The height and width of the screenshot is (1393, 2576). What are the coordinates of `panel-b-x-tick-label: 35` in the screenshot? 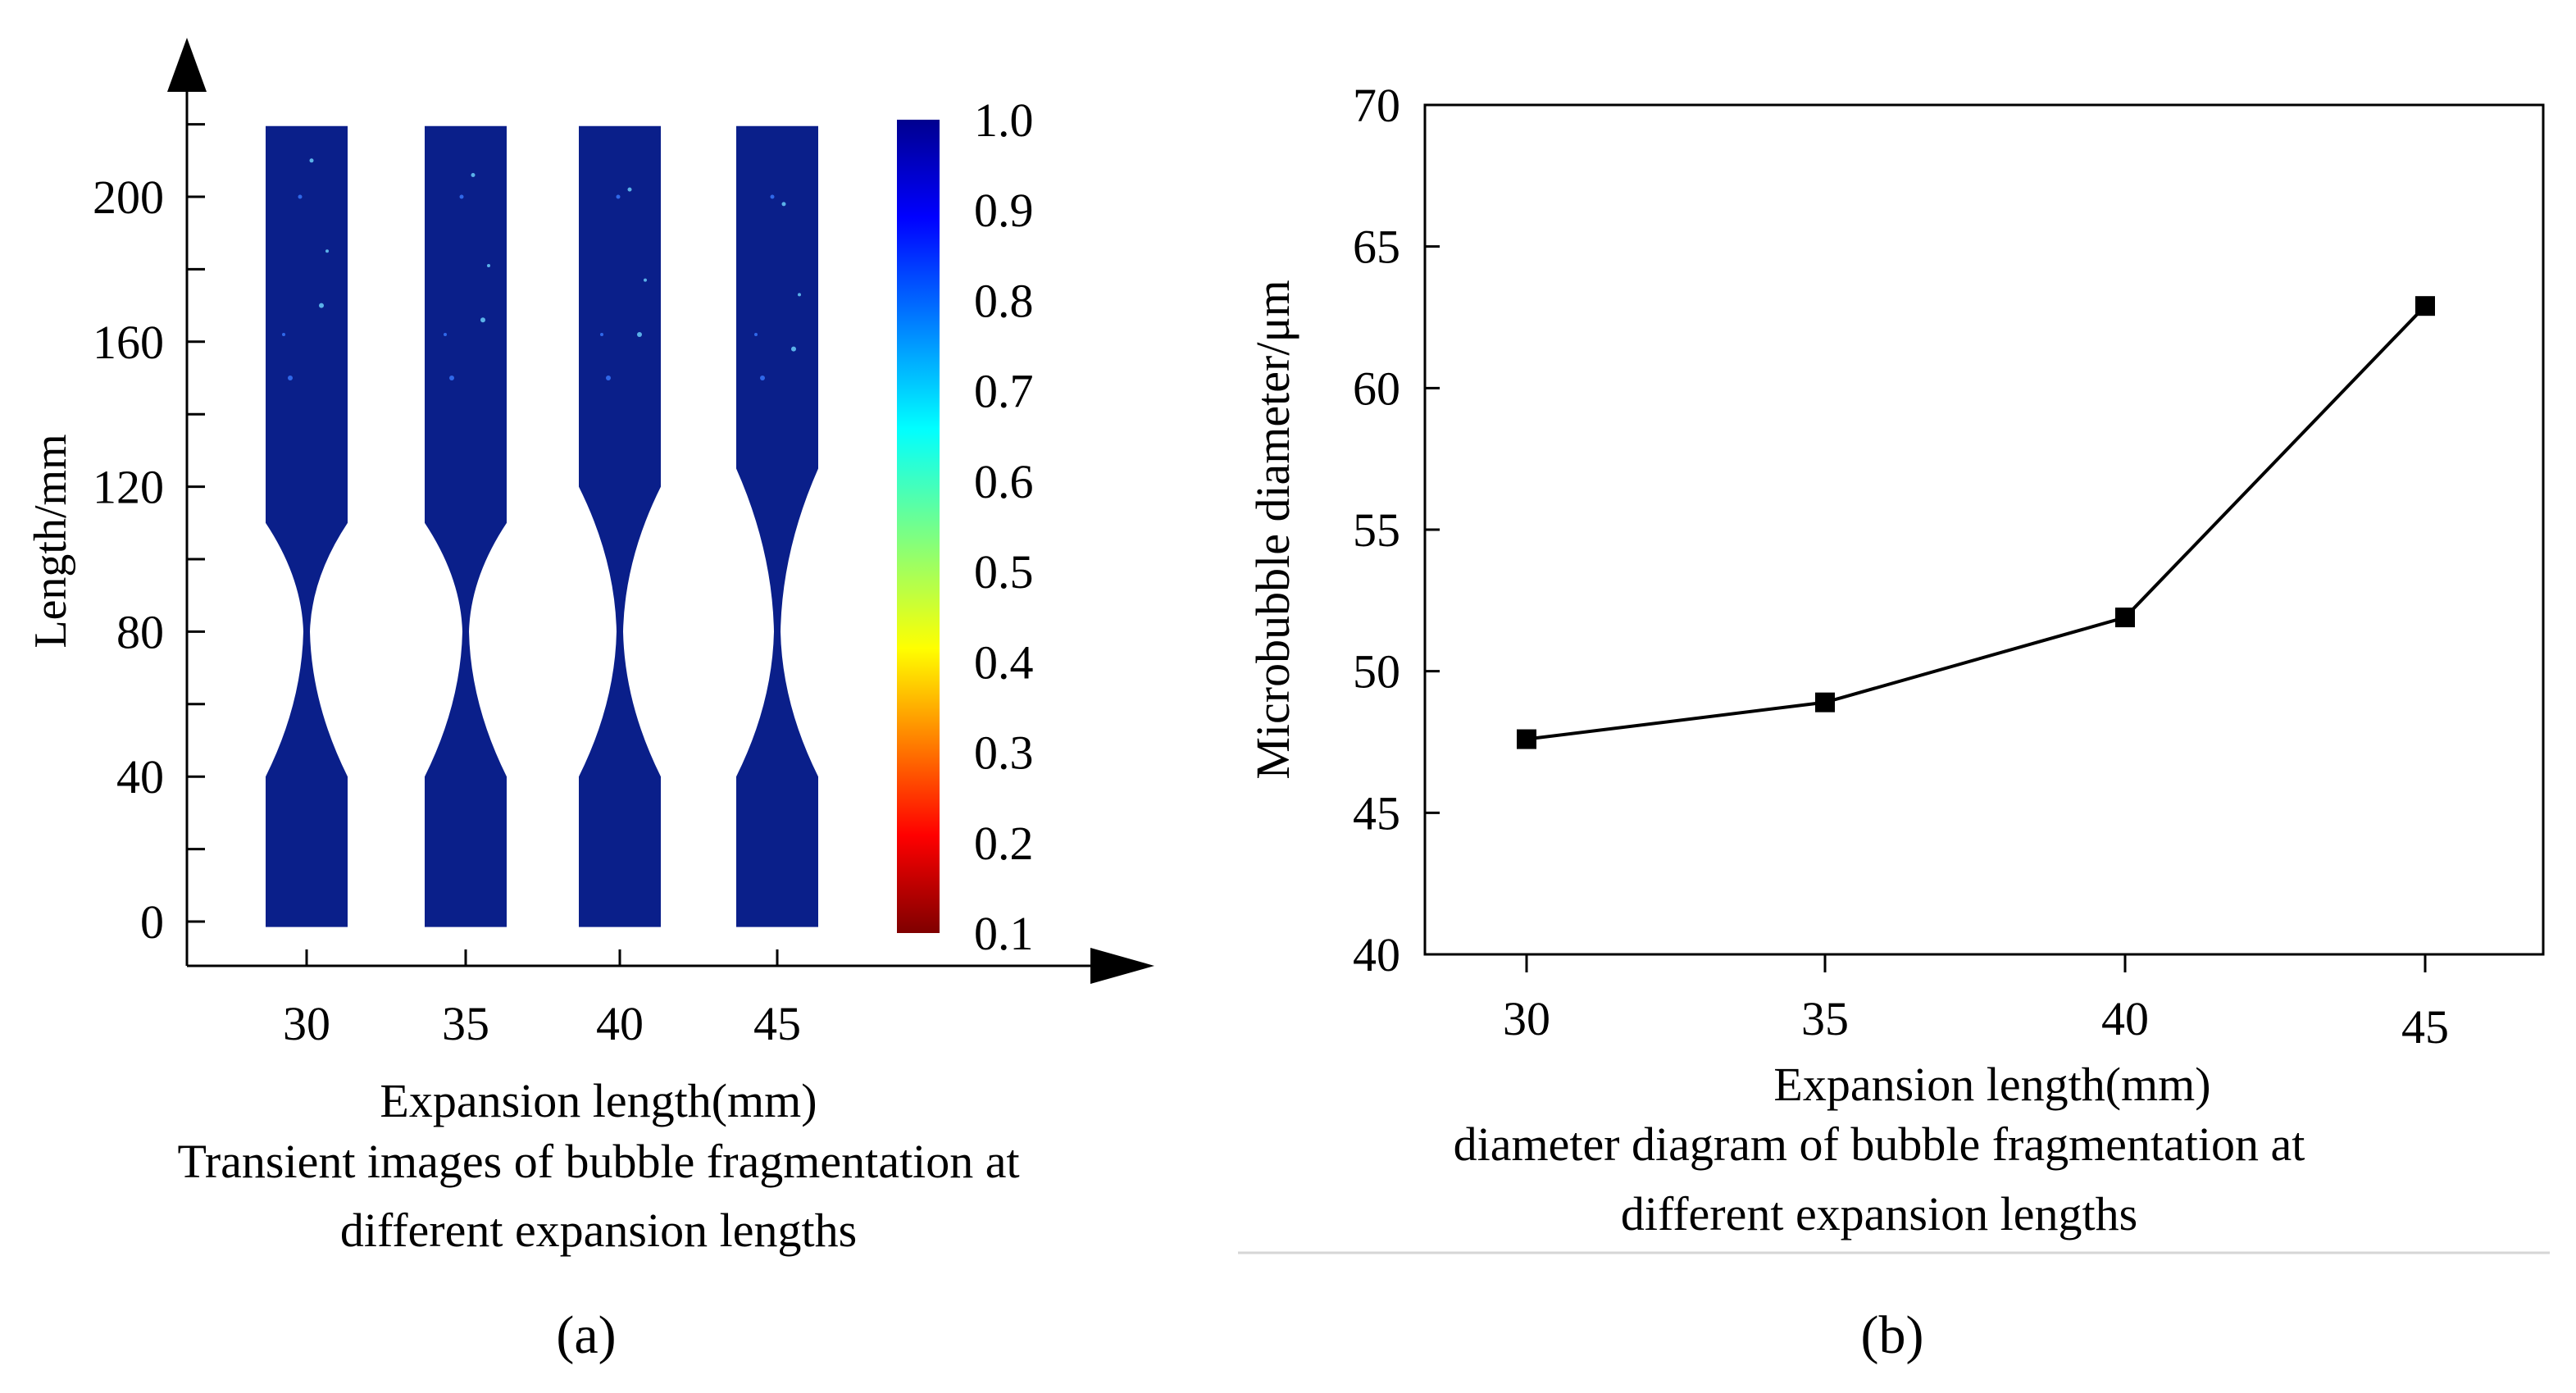 It's located at (1825, 1018).